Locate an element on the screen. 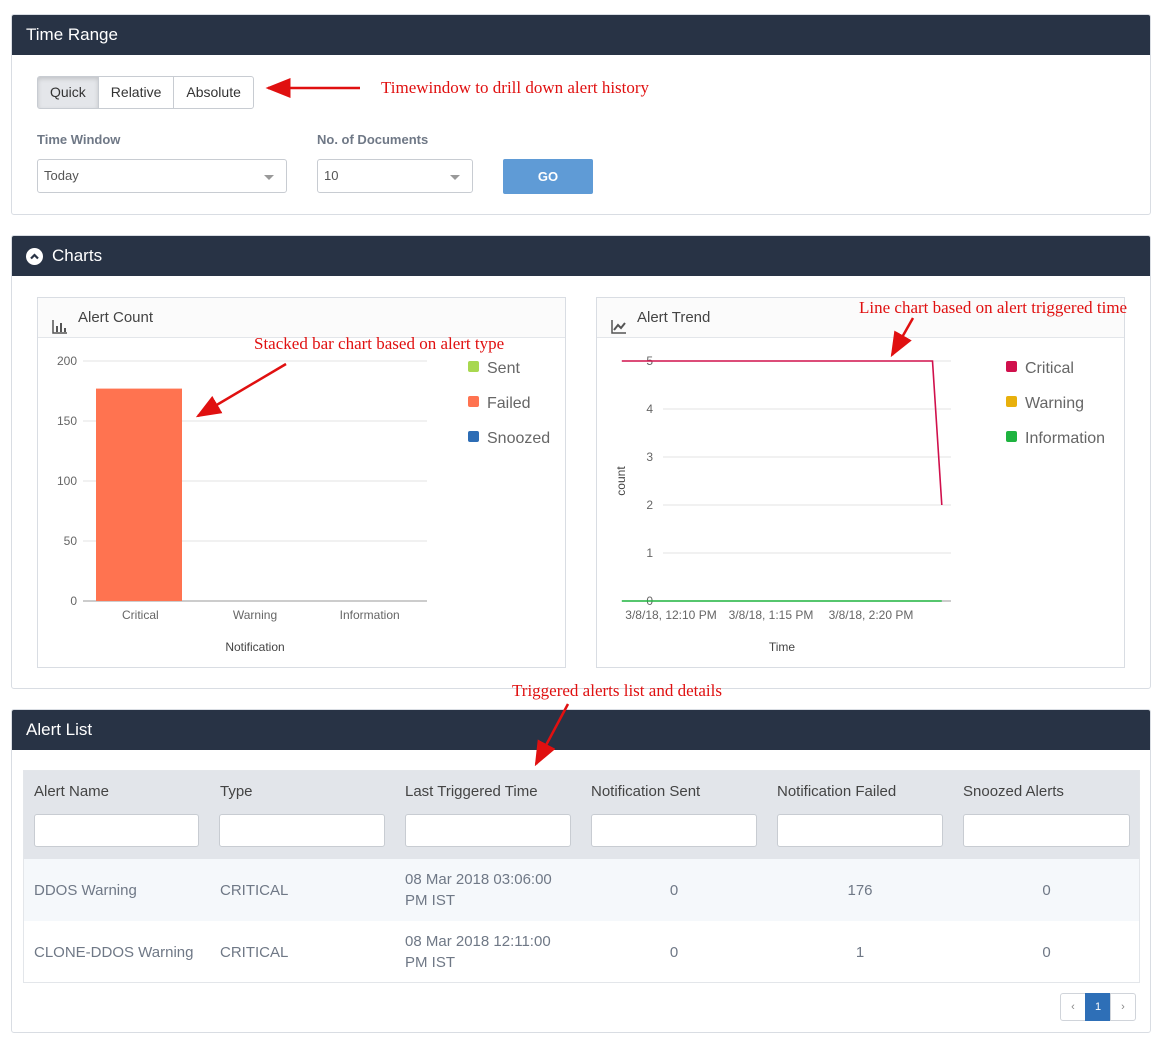  pagination: ‹ 1 › is located at coordinates (1098, 1007).